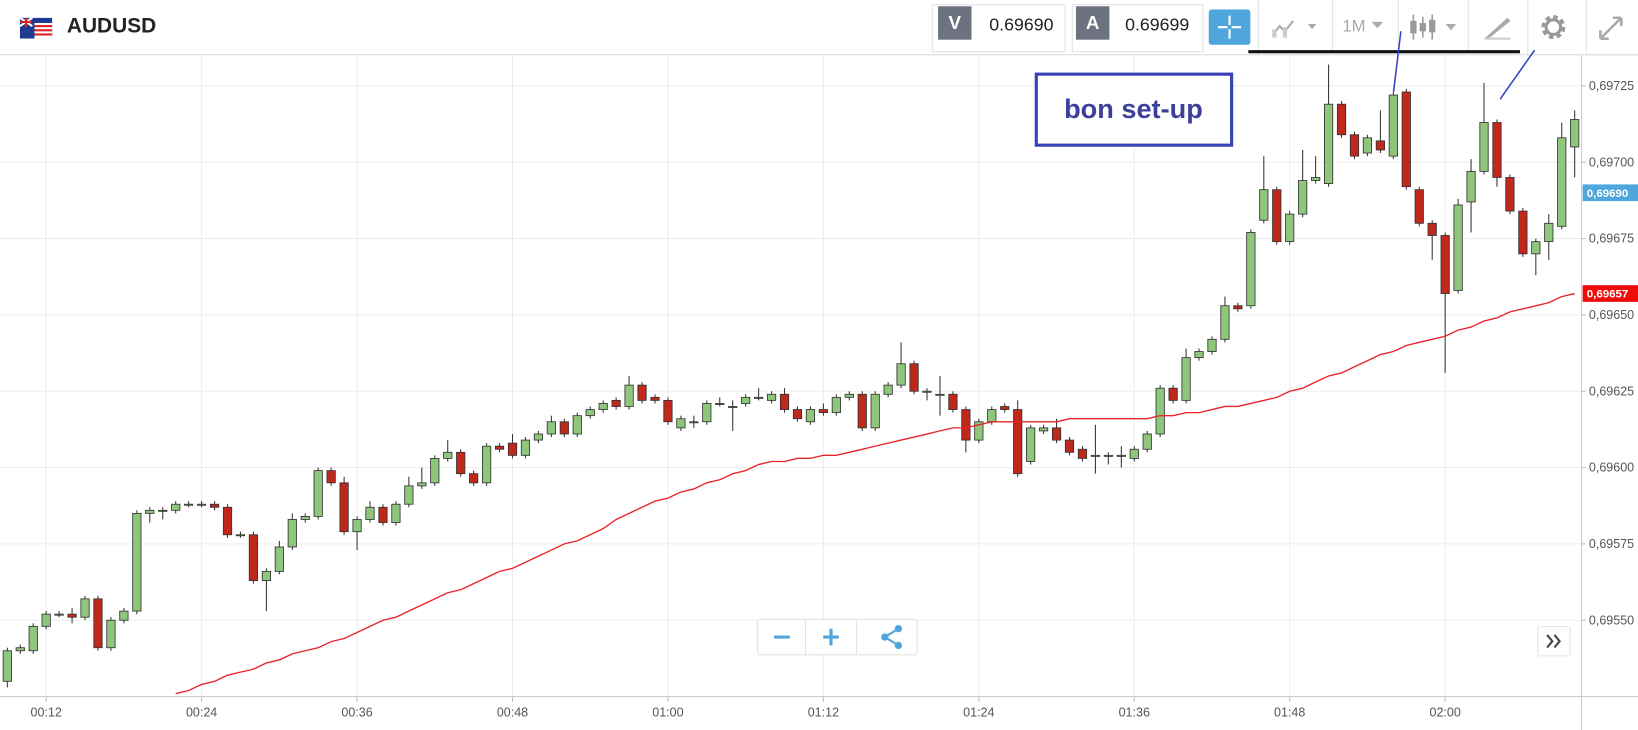  Describe the element at coordinates (1229, 27) in the screenshot. I see `crosshair-button` at that location.